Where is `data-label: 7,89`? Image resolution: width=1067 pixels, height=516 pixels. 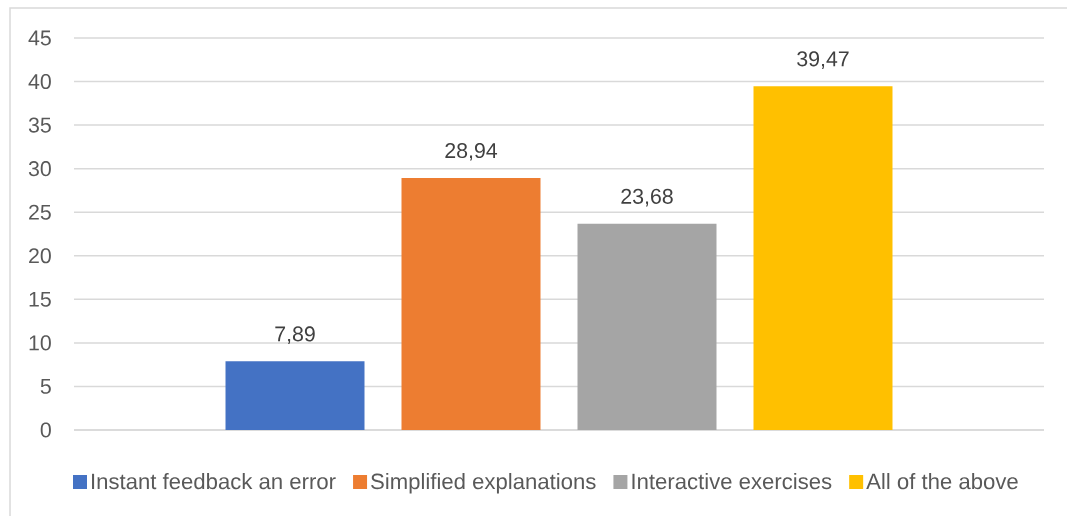
data-label: 7,89 is located at coordinates (295, 335).